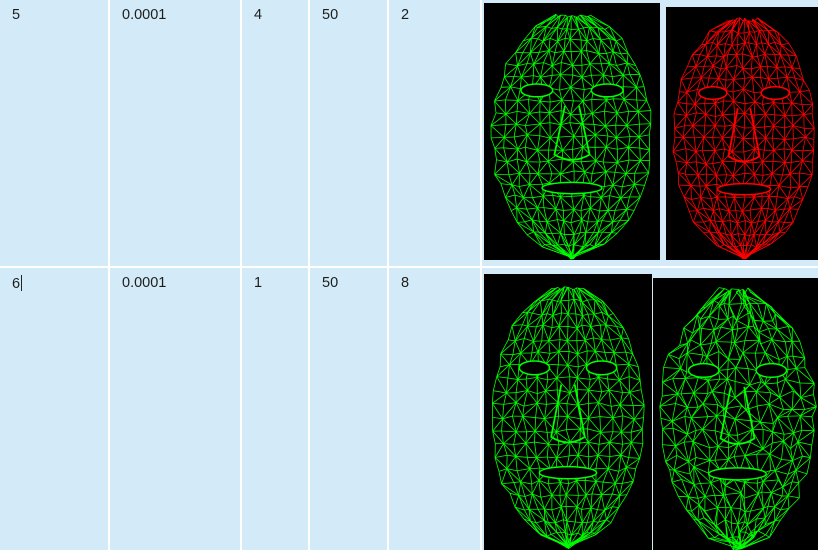 The height and width of the screenshot is (550, 818). I want to click on face-mesh-red, so click(742, 133).